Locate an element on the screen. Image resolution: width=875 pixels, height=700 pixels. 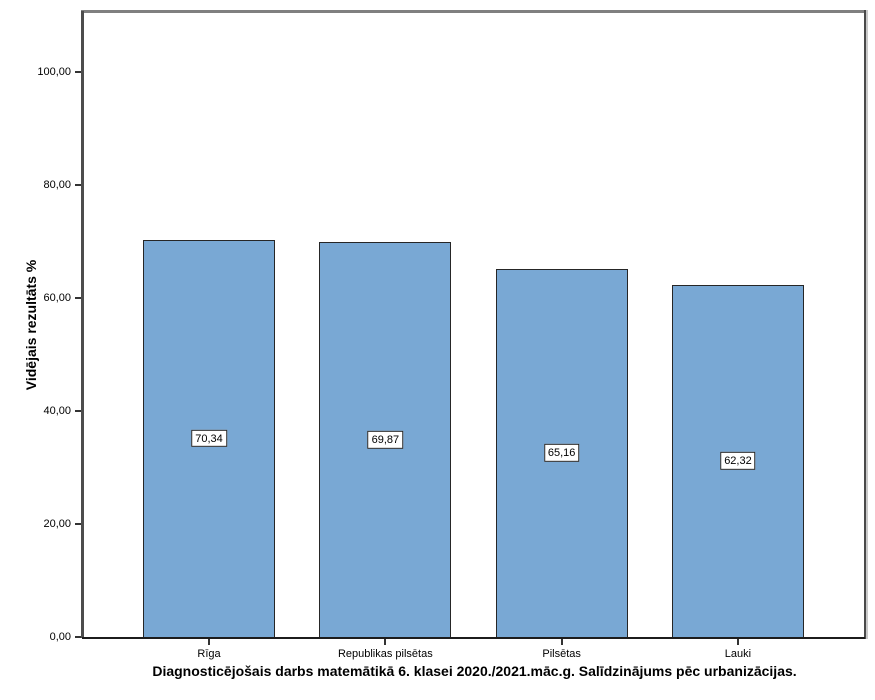
y-tick-label: 80,00 is located at coordinates (57, 185).